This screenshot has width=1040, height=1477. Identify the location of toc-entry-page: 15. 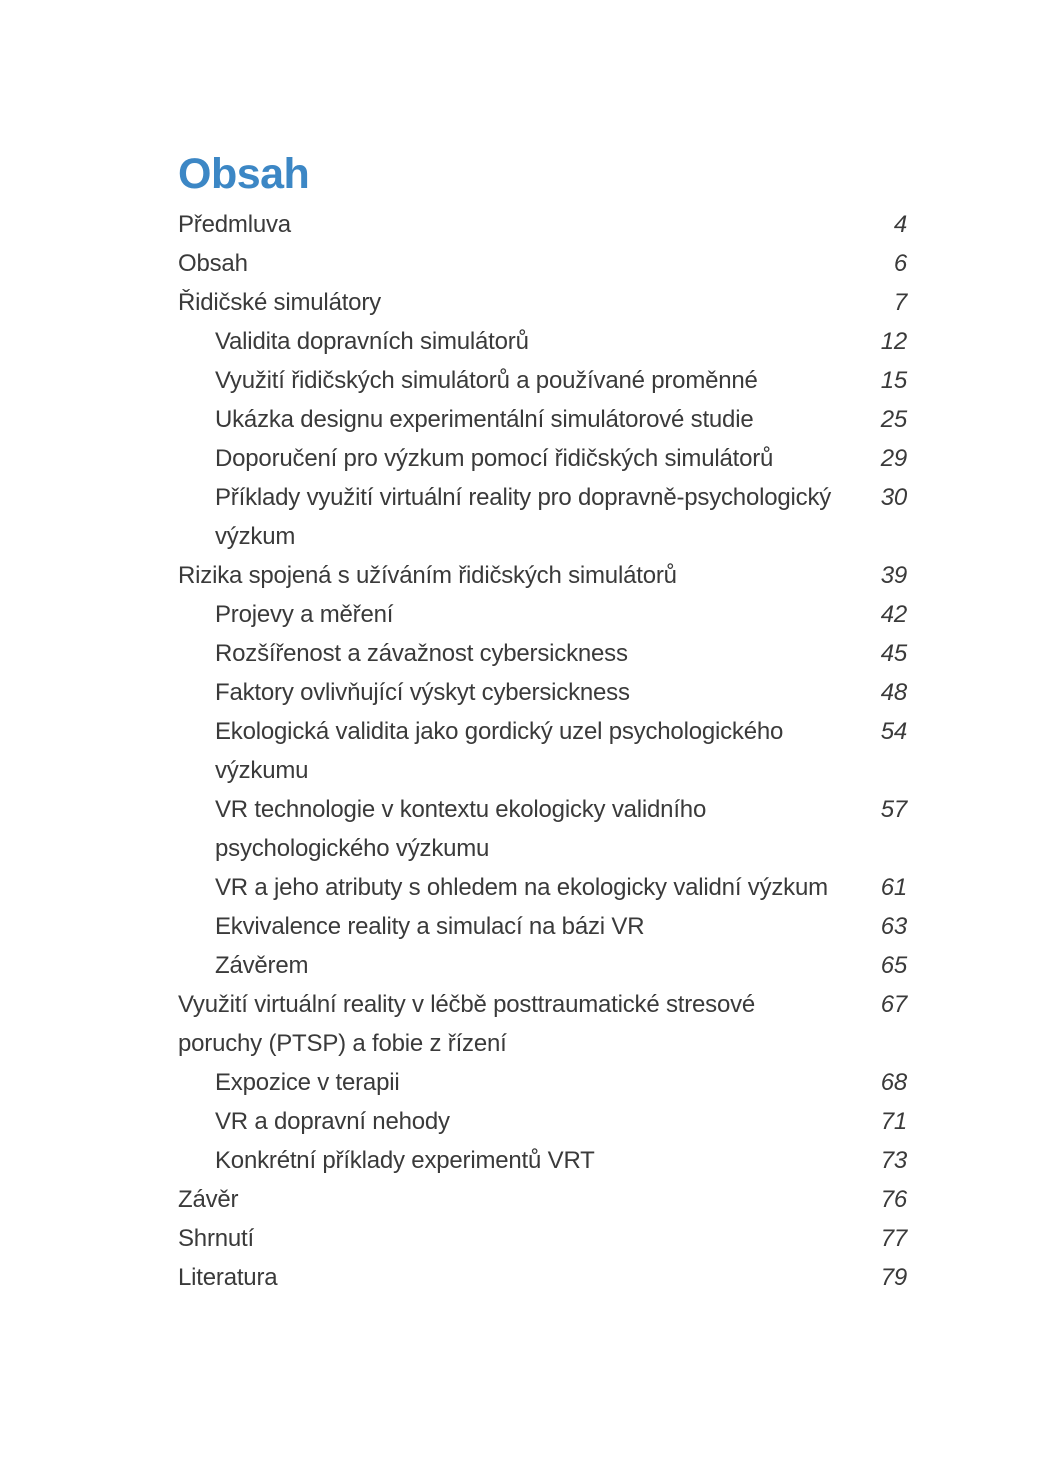
(893, 380).